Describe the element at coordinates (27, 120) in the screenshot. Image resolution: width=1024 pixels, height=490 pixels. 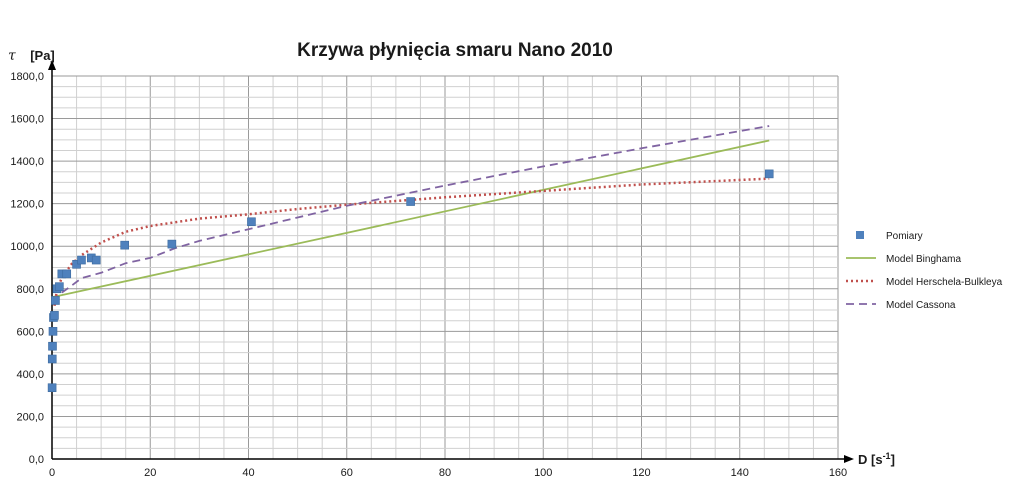
I see `y-tick-label: 1600,0` at that location.